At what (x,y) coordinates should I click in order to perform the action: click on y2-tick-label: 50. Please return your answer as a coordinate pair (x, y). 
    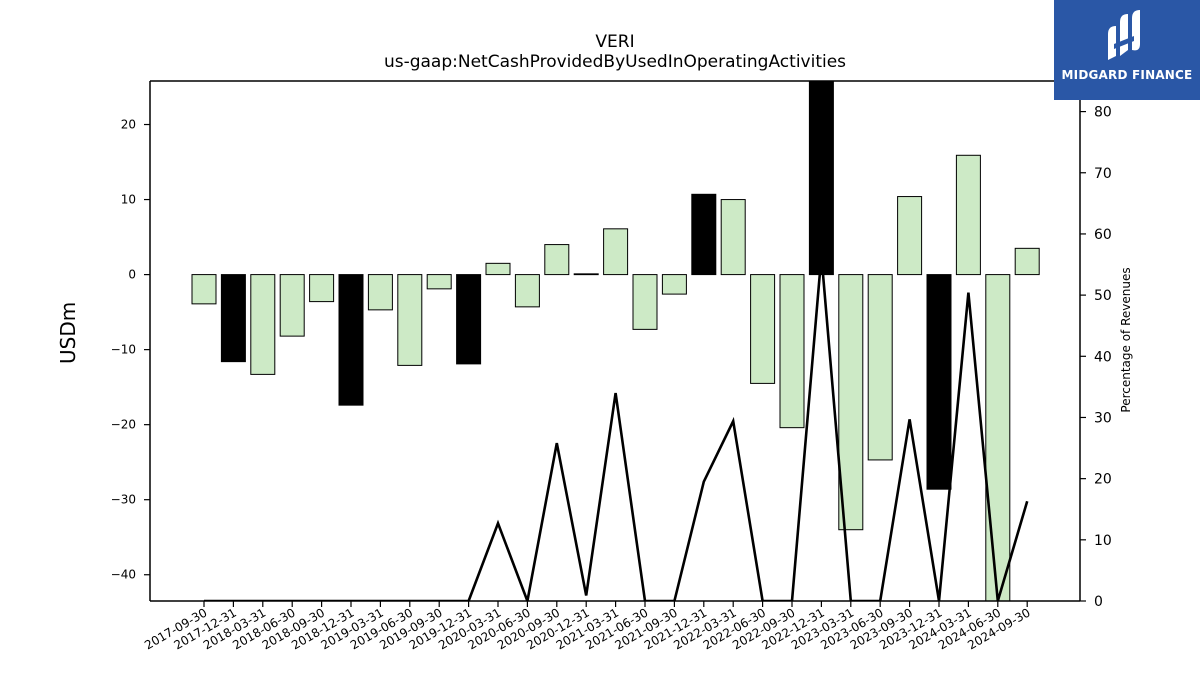
    Looking at the image, I should click on (1103, 296).